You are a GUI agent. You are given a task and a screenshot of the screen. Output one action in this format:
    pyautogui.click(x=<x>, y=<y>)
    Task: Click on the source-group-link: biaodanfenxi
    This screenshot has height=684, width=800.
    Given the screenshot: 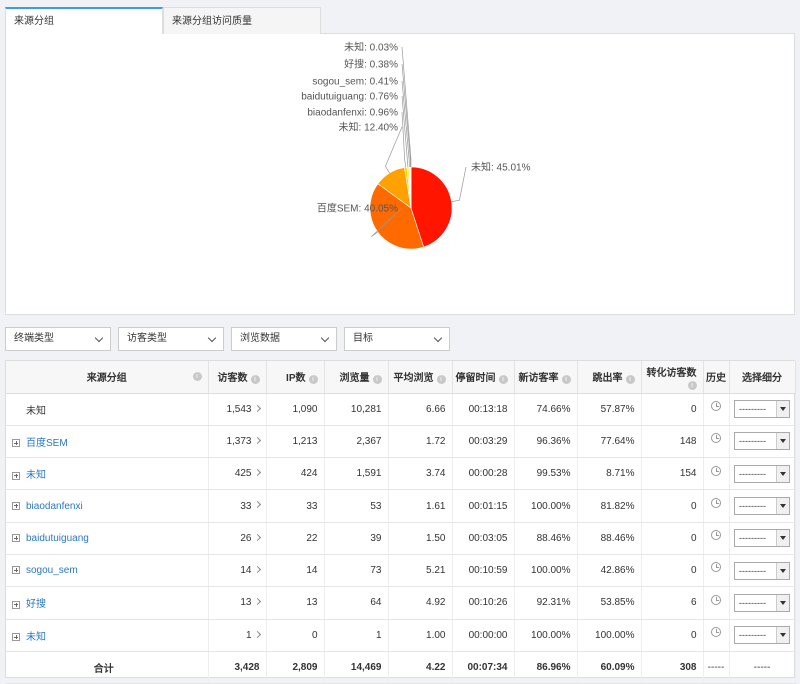 What is the action you would take?
    pyautogui.click(x=54, y=506)
    